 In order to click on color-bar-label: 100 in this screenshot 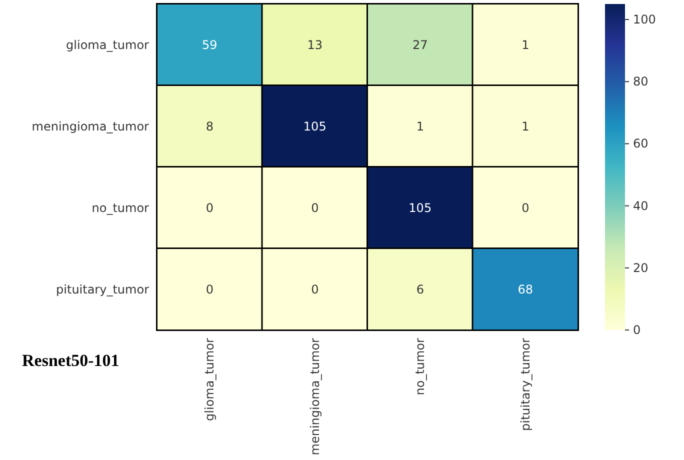, I will do `click(644, 19)`.